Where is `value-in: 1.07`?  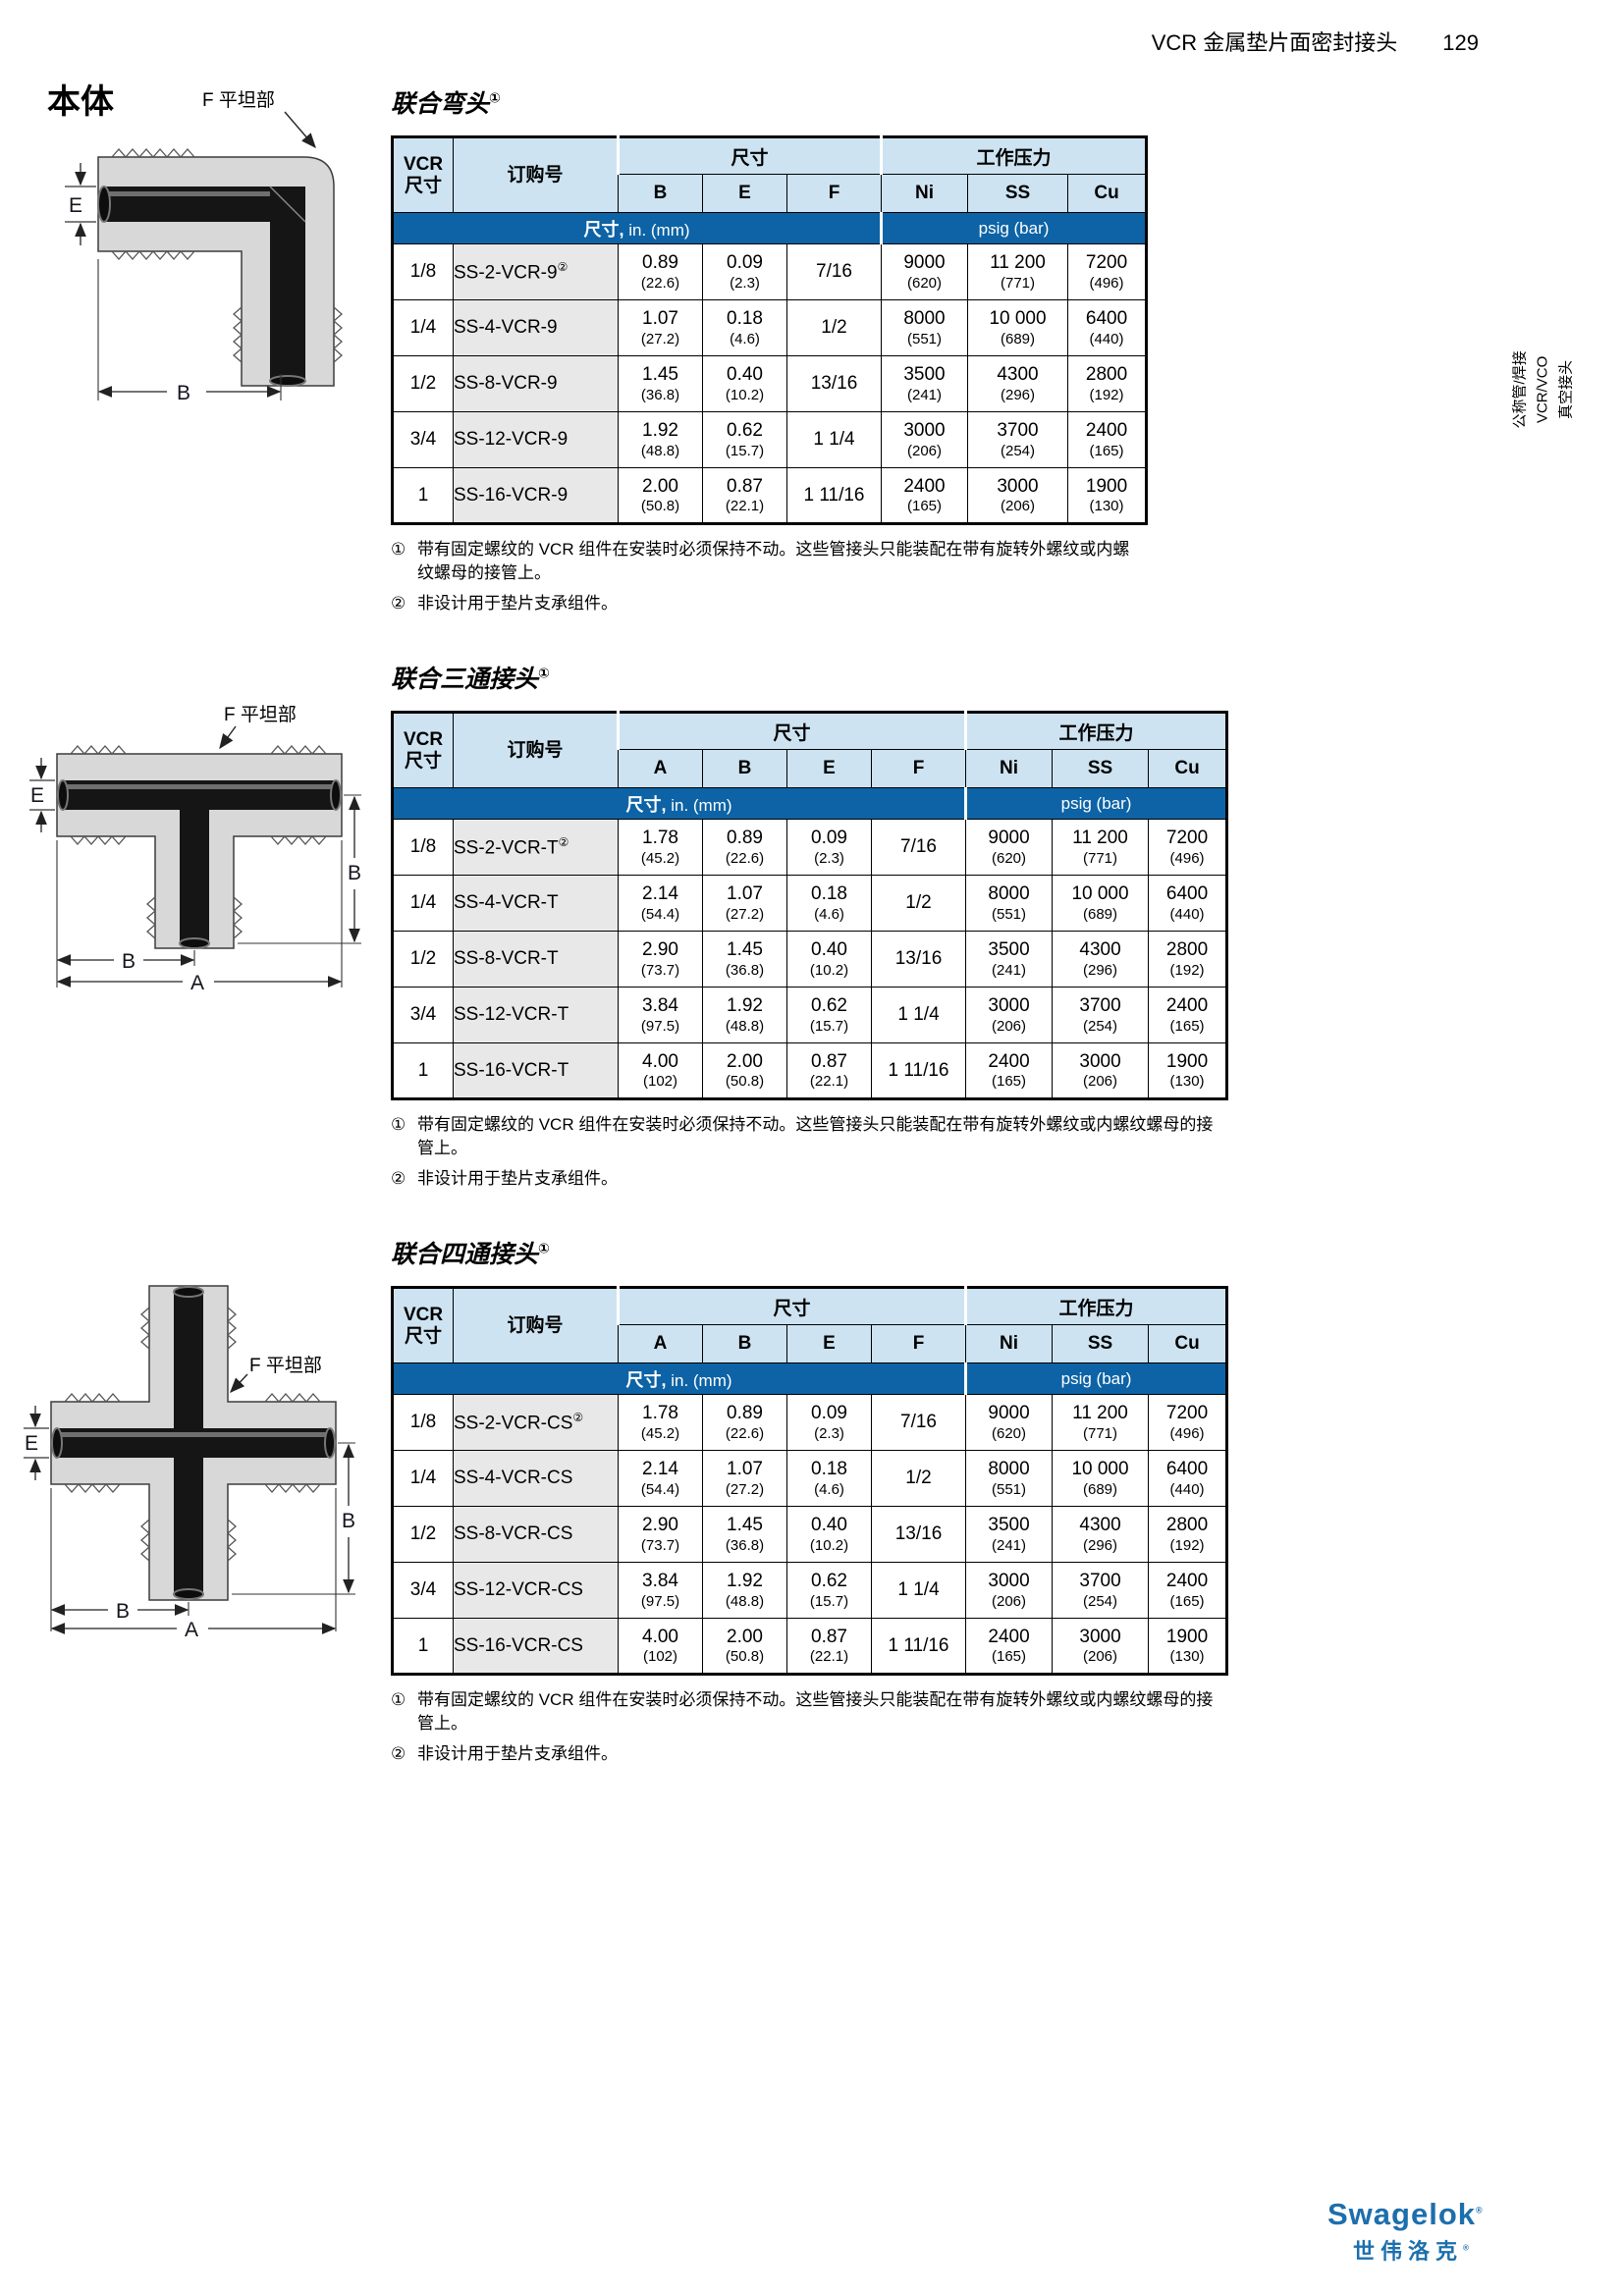
value-in: 1.07 is located at coordinates (660, 319).